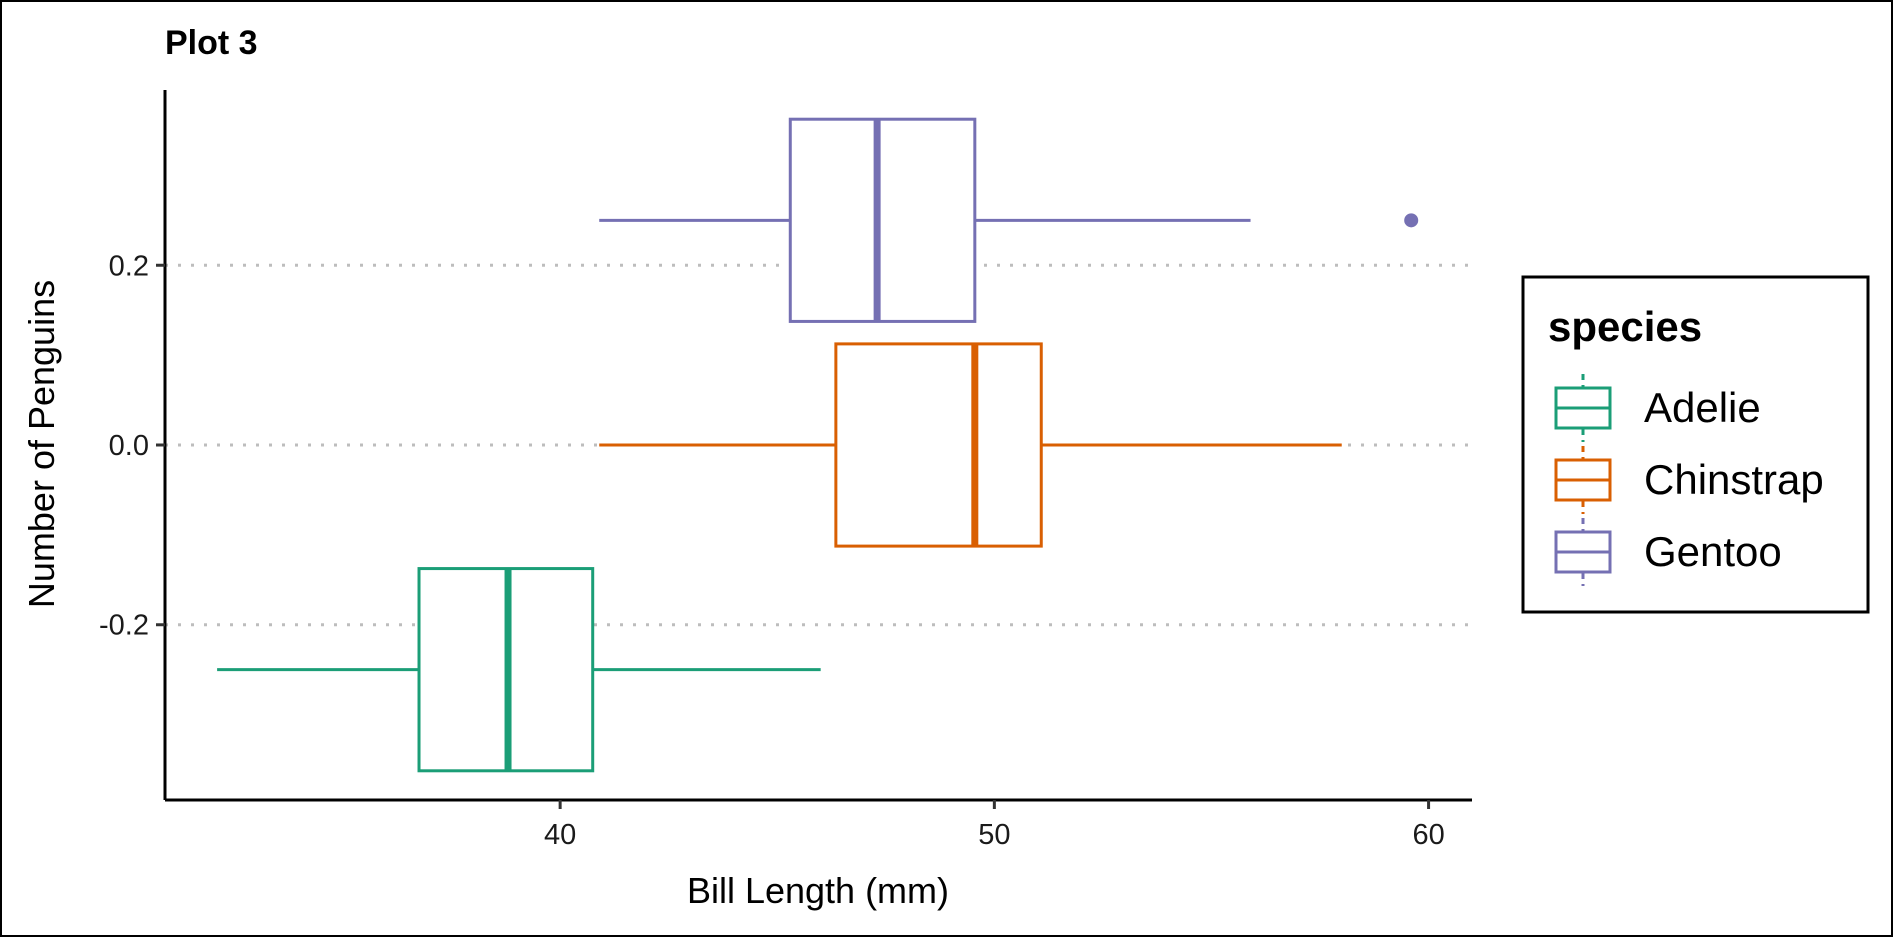  What do you see at coordinates (818, 890) in the screenshot?
I see `x-axis-label: Bill Length (mm)` at bounding box center [818, 890].